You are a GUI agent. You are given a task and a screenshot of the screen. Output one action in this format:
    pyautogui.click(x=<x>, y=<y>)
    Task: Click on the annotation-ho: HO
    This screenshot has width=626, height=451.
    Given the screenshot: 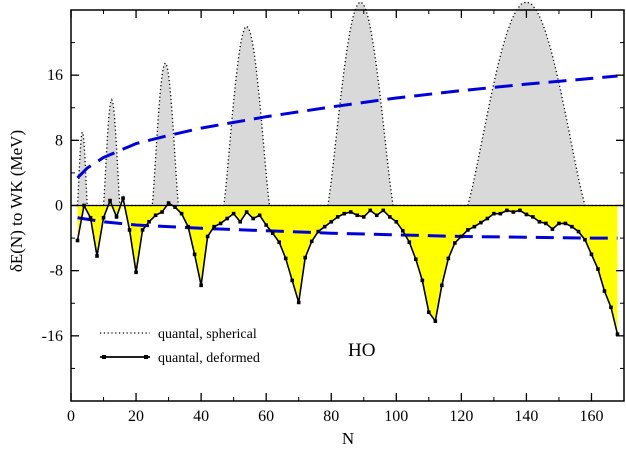 What is the action you would take?
    pyautogui.click(x=361, y=350)
    